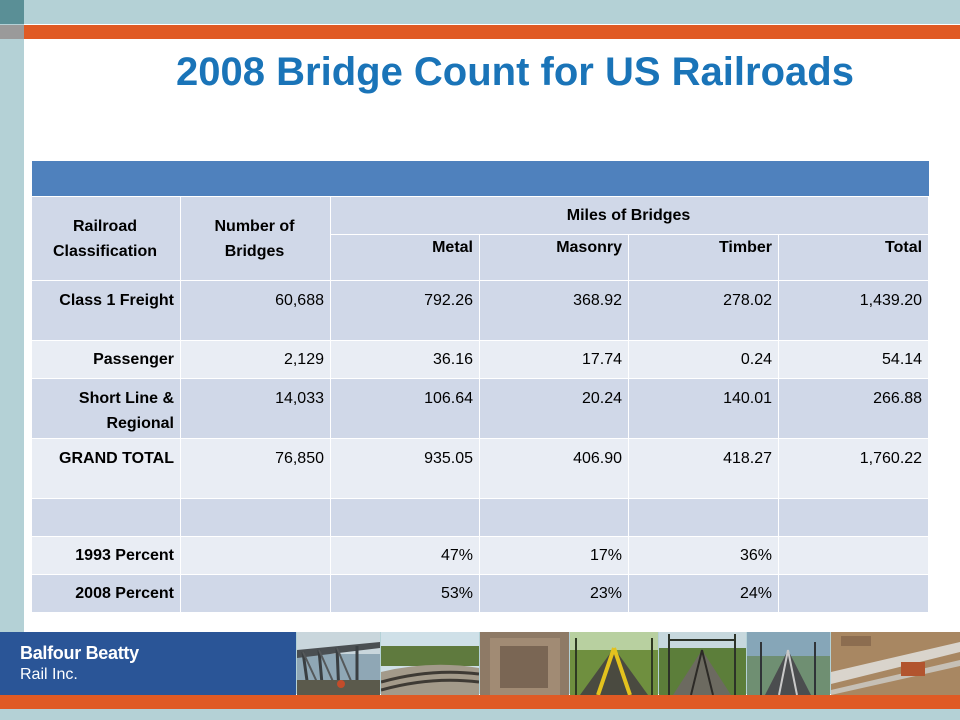 Image resolution: width=960 pixels, height=720 pixels. What do you see at coordinates (614, 663) in the screenshot?
I see `photo-yellow-platform-track` at bounding box center [614, 663].